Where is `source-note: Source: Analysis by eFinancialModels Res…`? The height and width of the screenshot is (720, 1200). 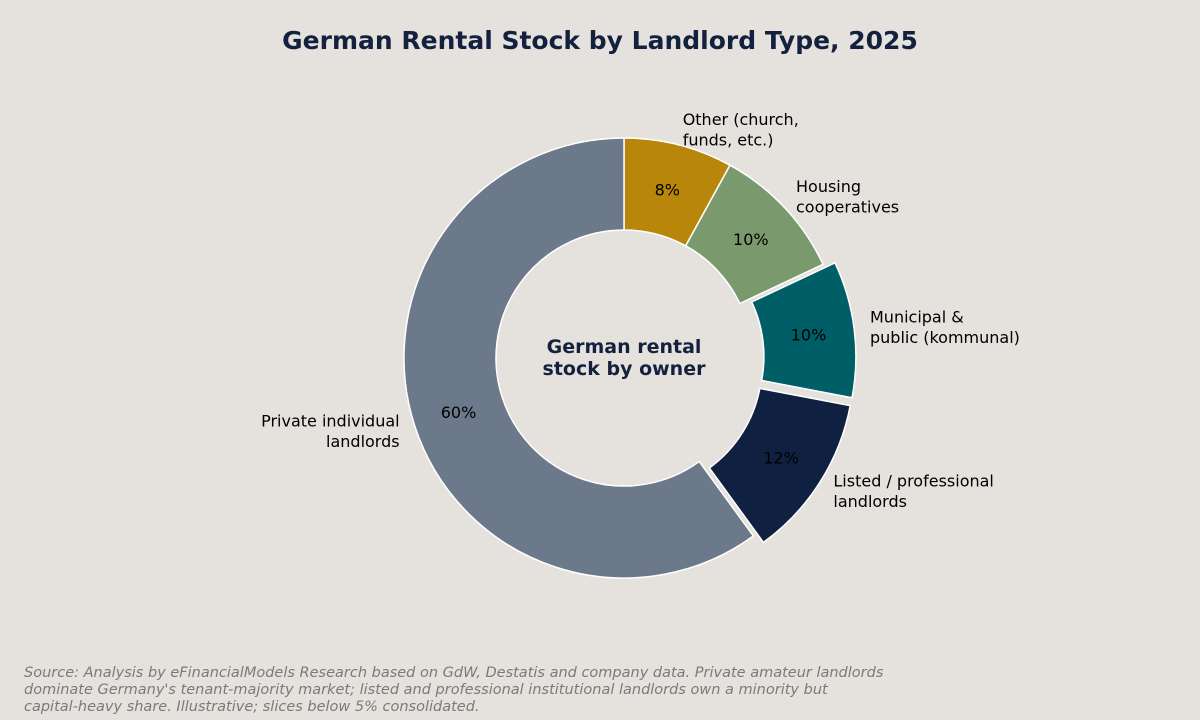
source-note: Source: Analysis by eFinancialModels Res… is located at coordinates (454, 690).